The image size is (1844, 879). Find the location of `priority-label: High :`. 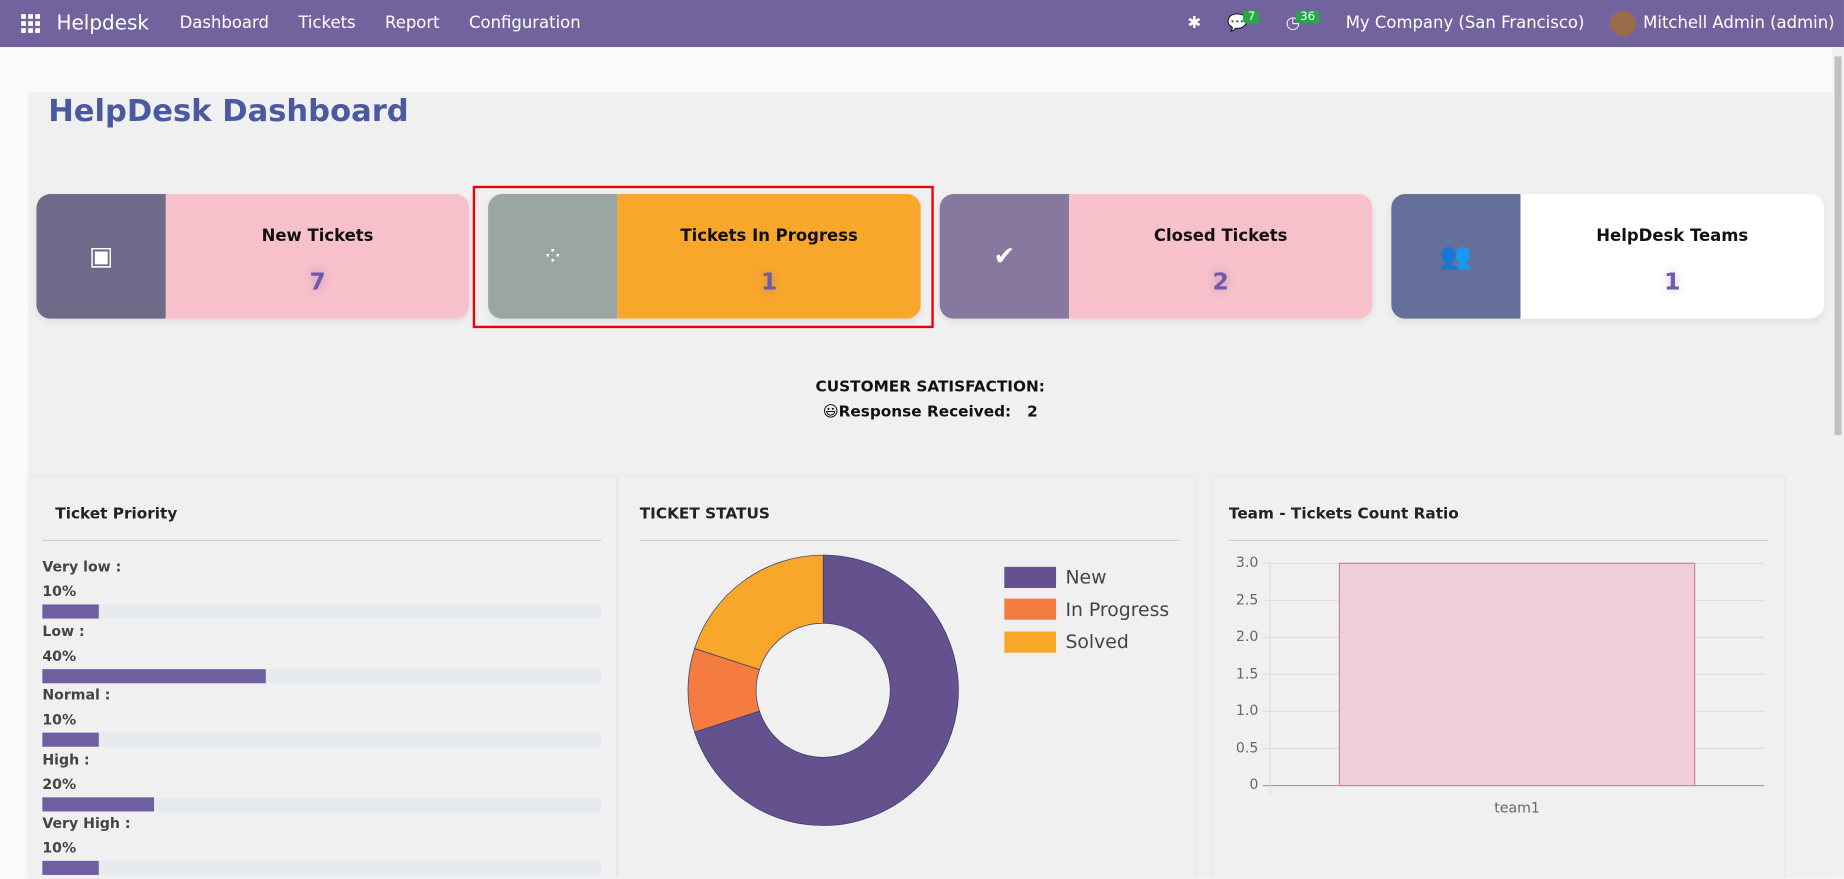

priority-label: High : is located at coordinates (66, 759).